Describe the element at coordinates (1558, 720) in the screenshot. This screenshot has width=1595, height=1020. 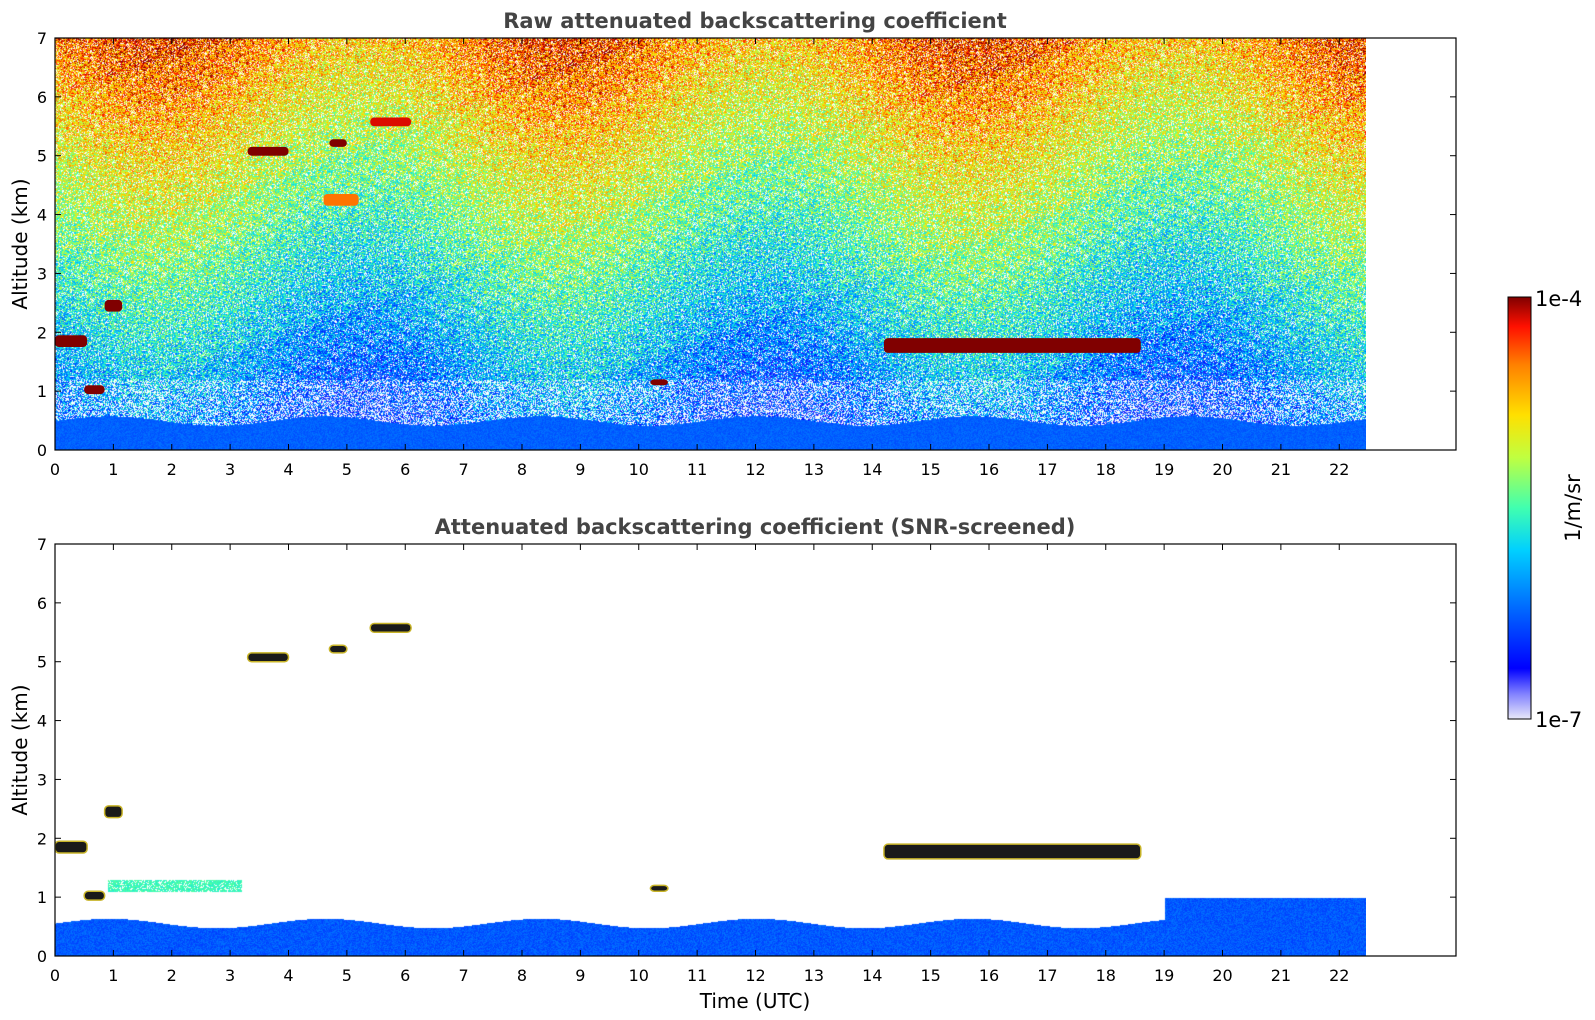
I see `colorbar-min-label: 1e-7` at that location.